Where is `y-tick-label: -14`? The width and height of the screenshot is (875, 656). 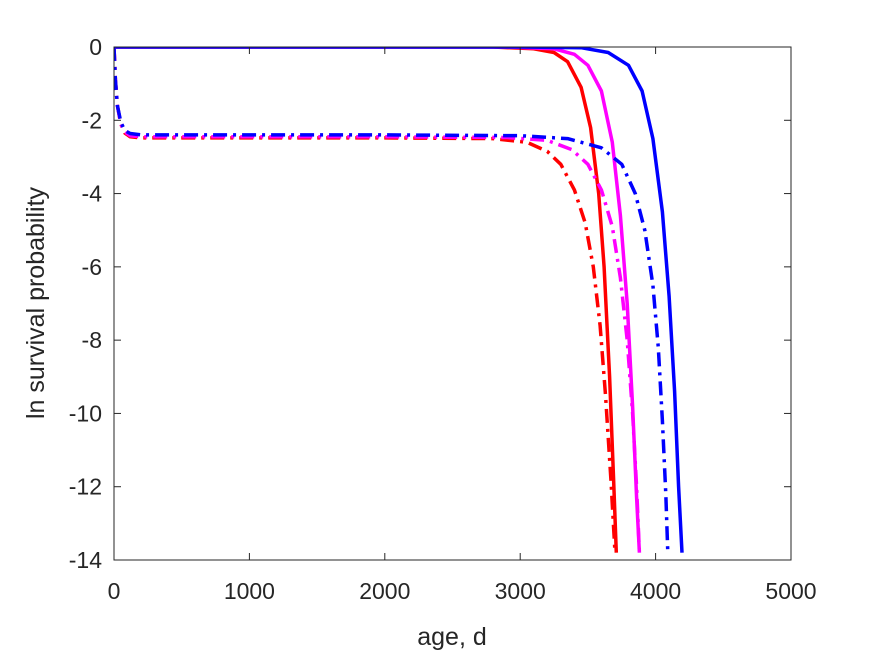 y-tick-label: -14 is located at coordinates (85, 560).